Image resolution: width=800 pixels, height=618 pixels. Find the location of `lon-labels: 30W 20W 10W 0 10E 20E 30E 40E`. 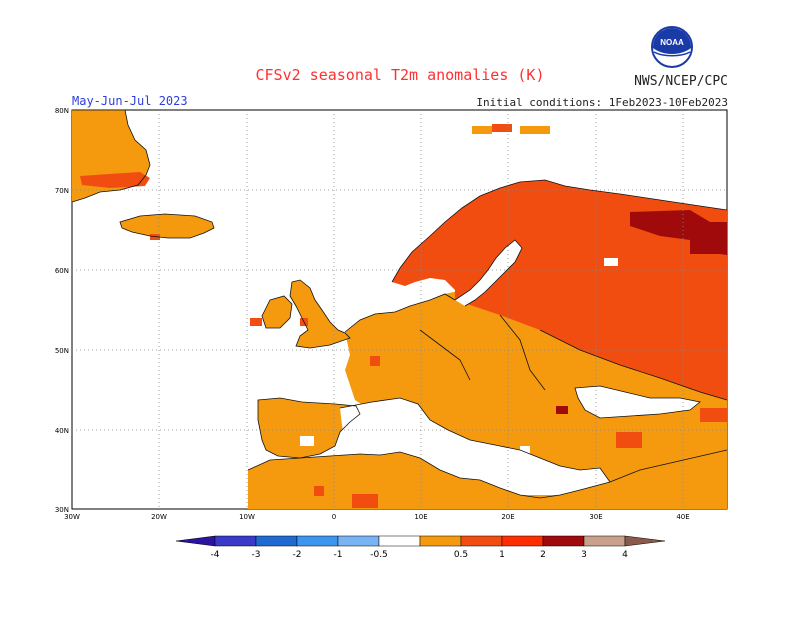

lon-labels: 30W 20W 10W 0 10E 20E 30E 40E is located at coordinates (377, 517).